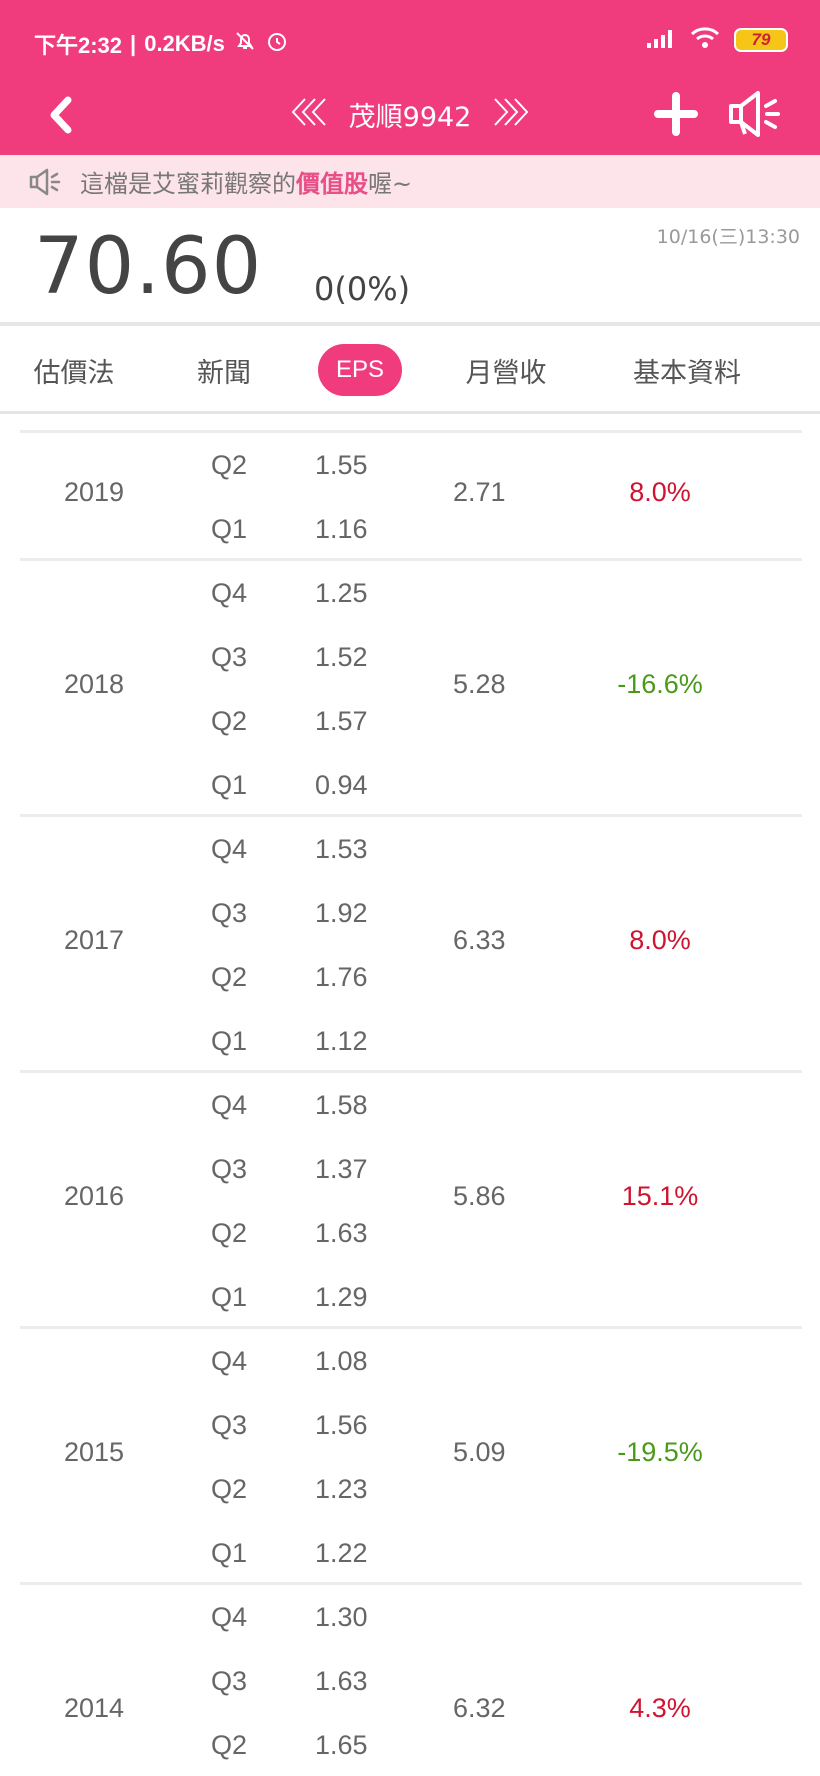  I want to click on quarter-row: Q4 1.58, so click(411, 1105).